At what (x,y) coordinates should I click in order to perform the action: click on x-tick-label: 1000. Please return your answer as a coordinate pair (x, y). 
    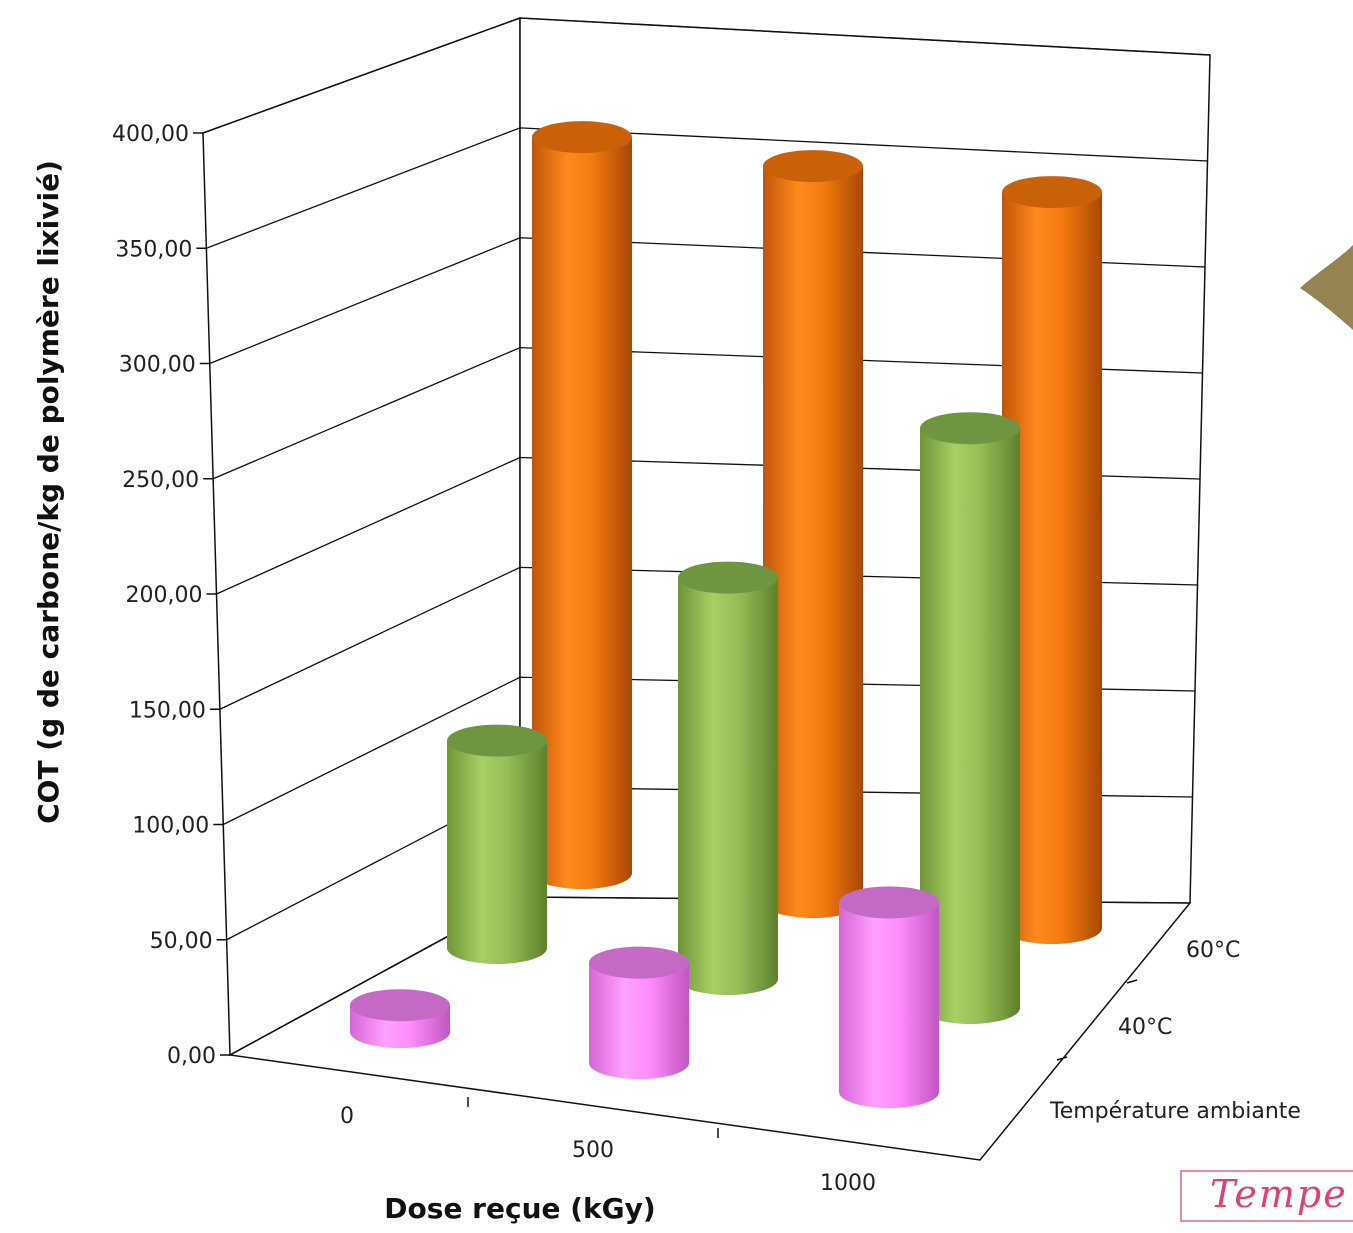
    Looking at the image, I should click on (848, 1183).